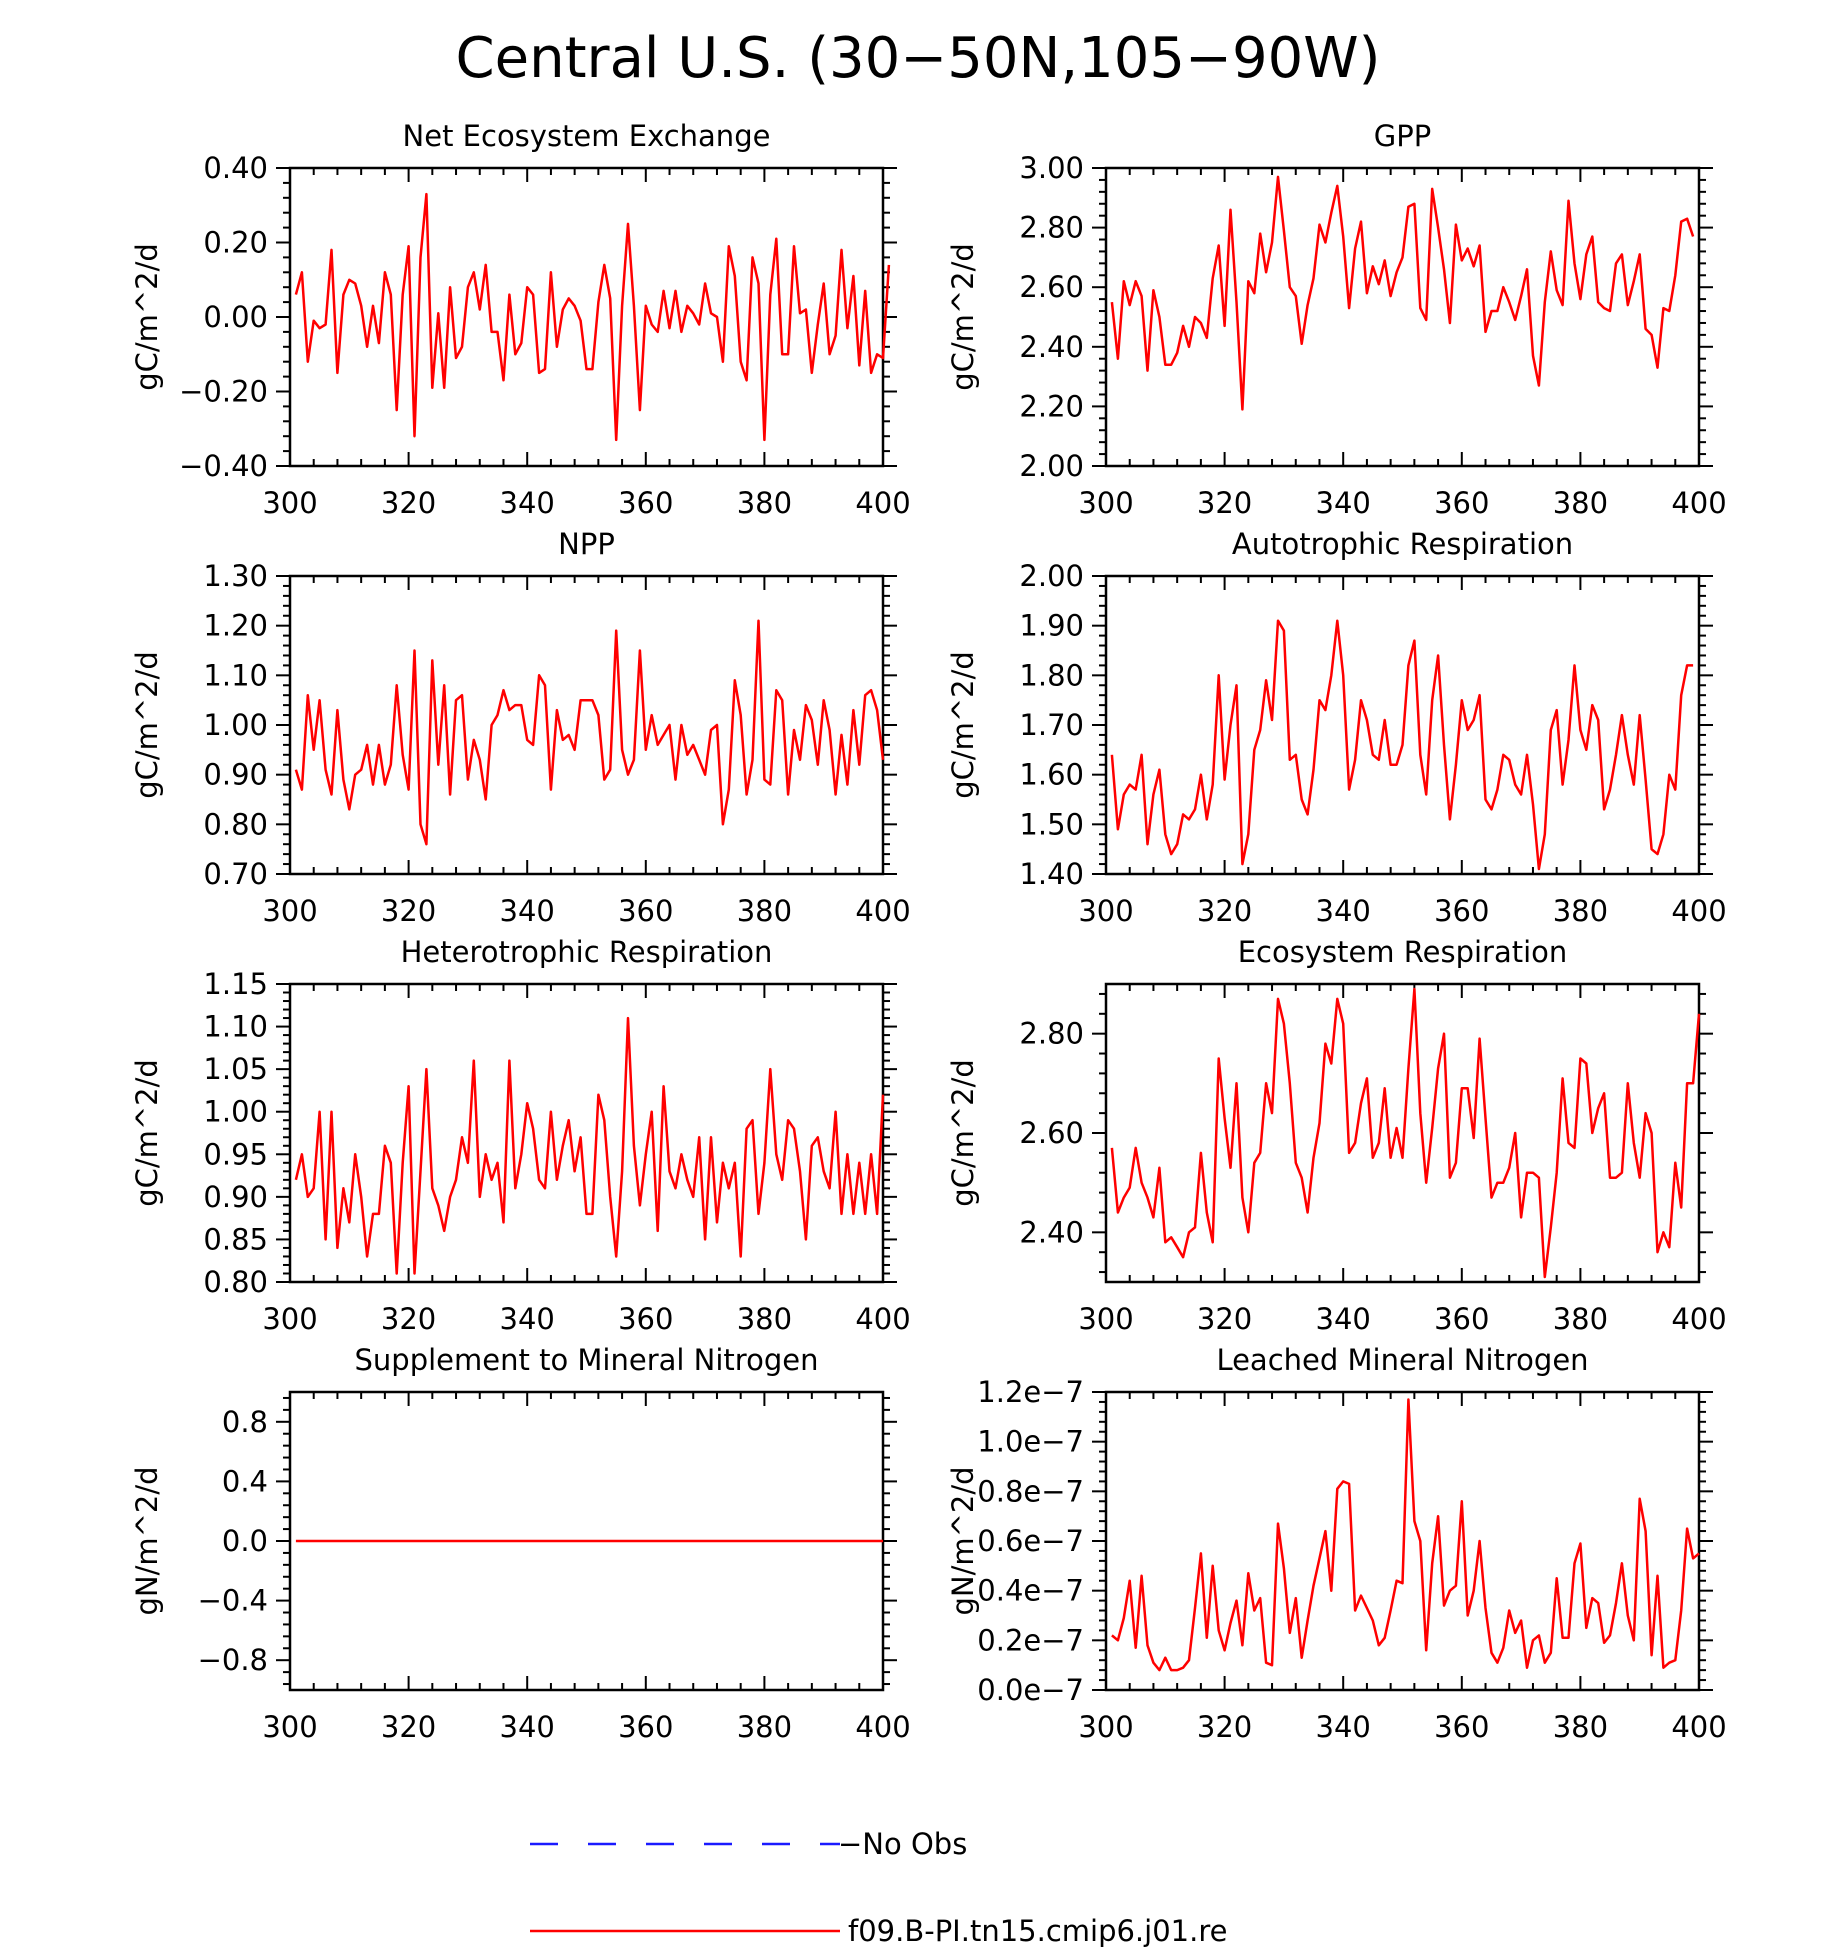 This screenshot has width=1836, height=1948. What do you see at coordinates (882, 1319) in the screenshot?
I see `heterotrophic-respiration-x-tick-label: 400` at bounding box center [882, 1319].